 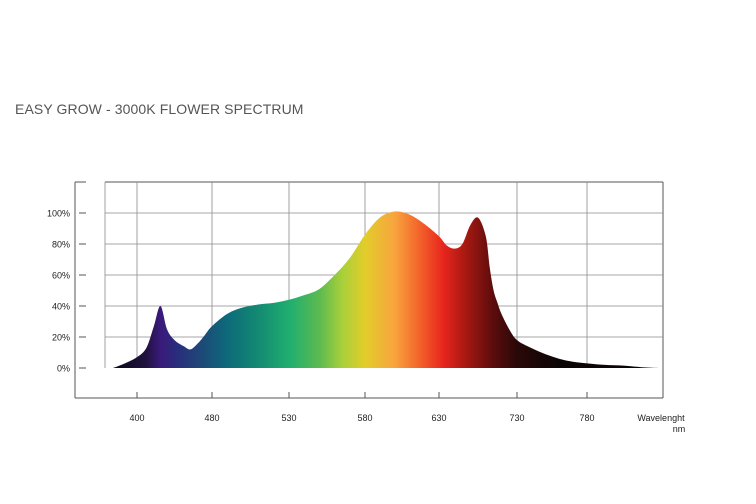 What do you see at coordinates (61, 338) in the screenshot?
I see `y-tick-label: 20%` at bounding box center [61, 338].